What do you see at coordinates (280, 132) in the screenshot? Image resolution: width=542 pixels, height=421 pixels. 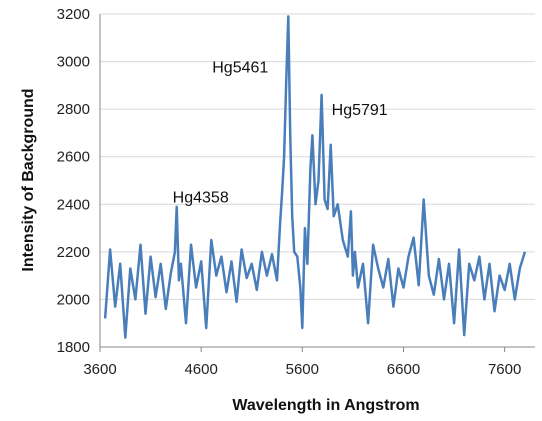 I see `annotations: Hg4358 Hg5461 Hg5791` at bounding box center [280, 132].